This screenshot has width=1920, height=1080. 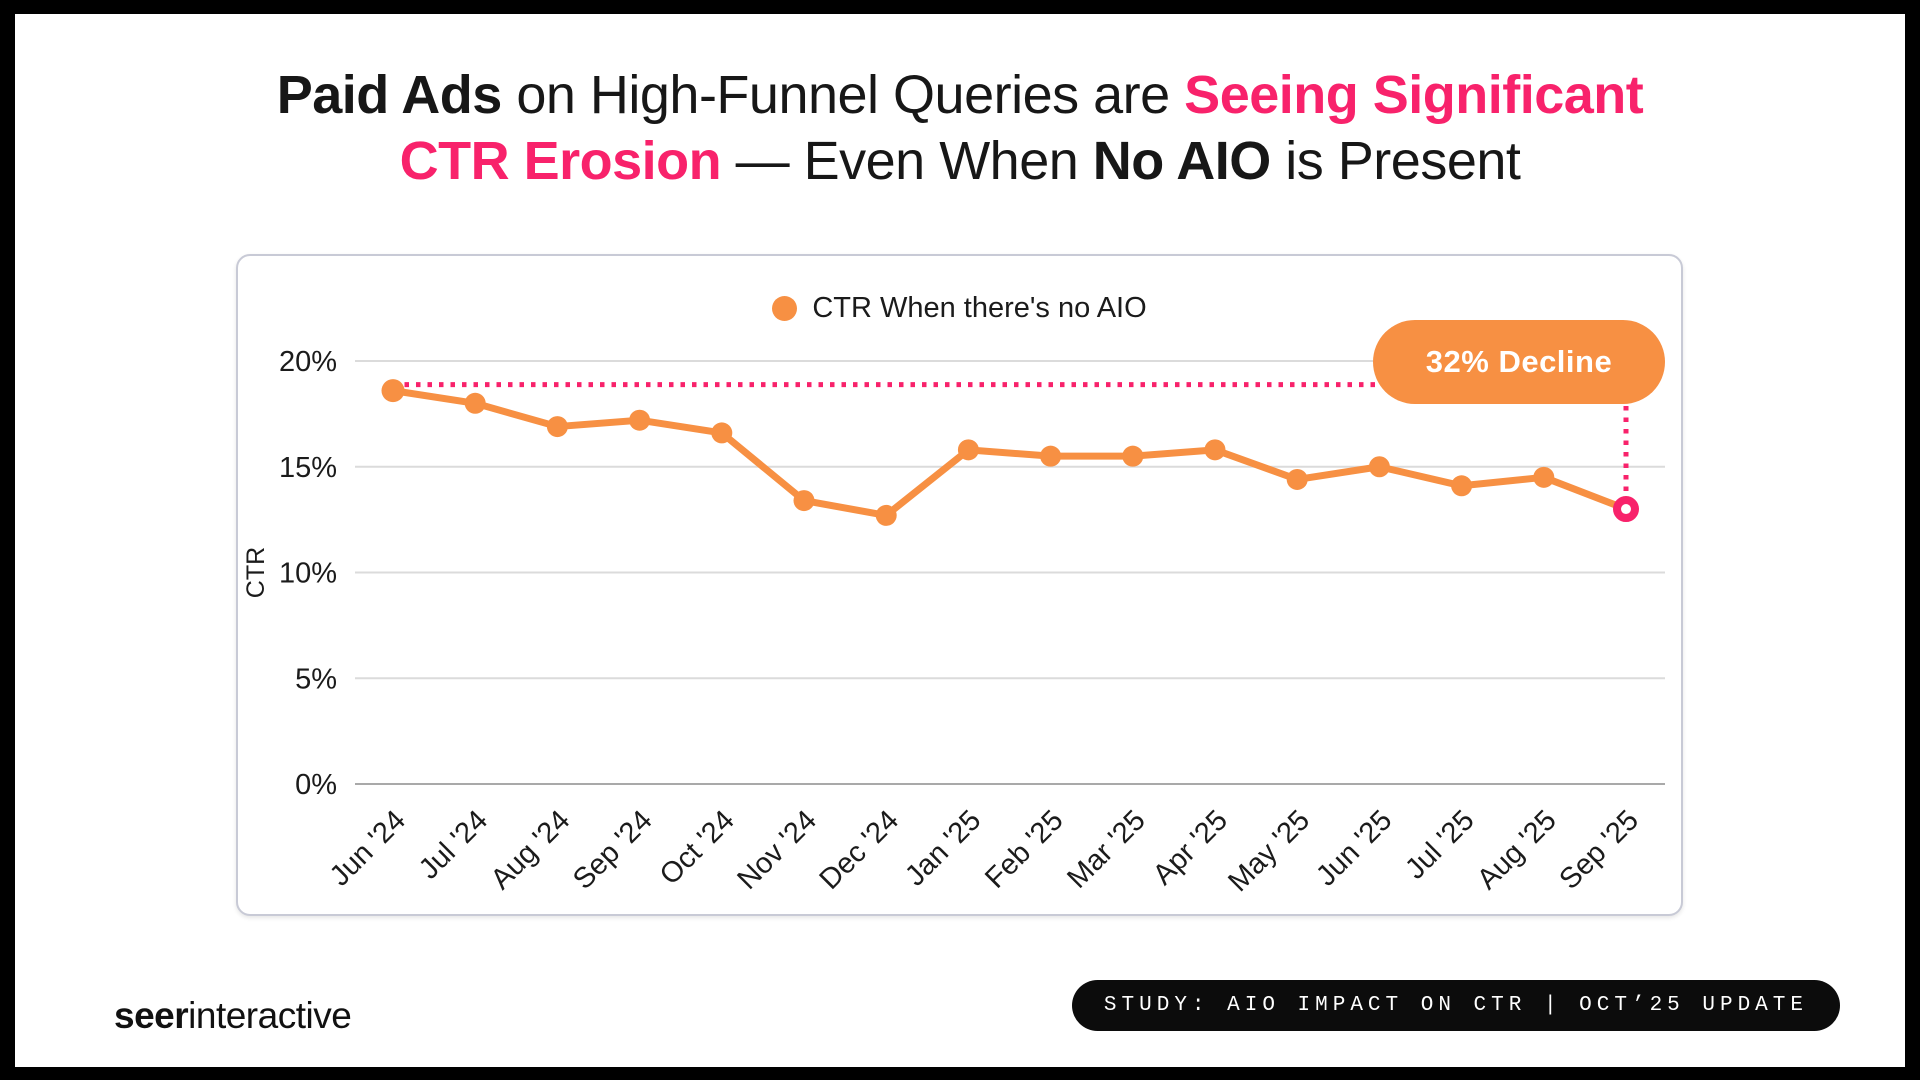 I want to click on chart-legend: CTR When there's no AIO, so click(x=959, y=308).